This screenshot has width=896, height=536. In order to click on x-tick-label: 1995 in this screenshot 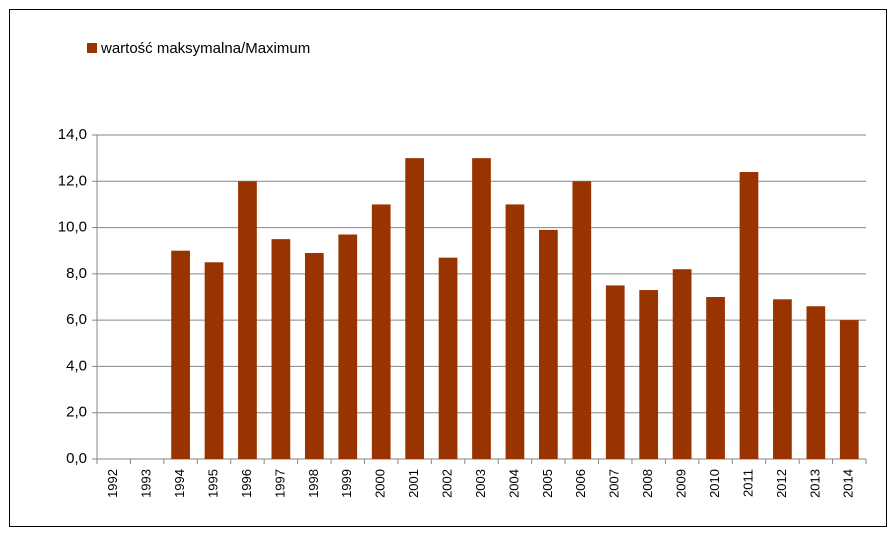, I will do `click(212, 483)`.